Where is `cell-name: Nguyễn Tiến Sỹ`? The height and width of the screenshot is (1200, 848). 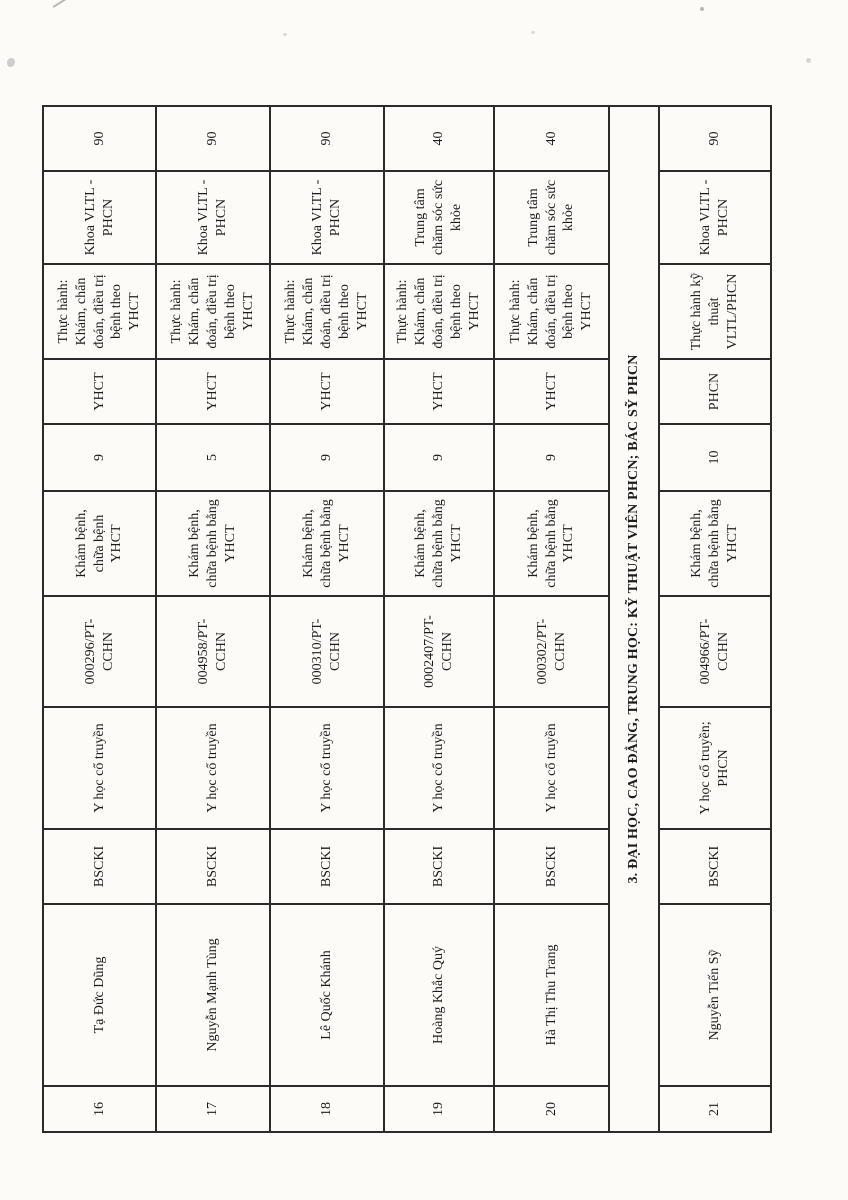 cell-name: Nguyễn Tiến Sỹ is located at coordinates (715, 995).